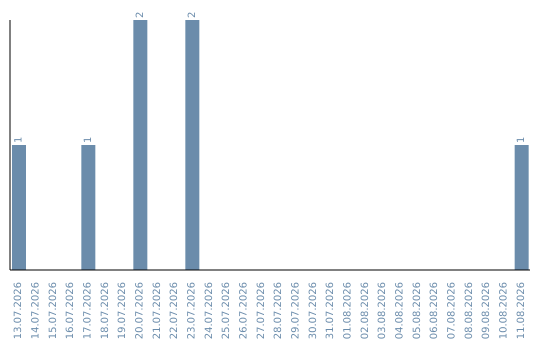 Image resolution: width=540 pixels, height=340 pixels. What do you see at coordinates (417, 311) in the screenshot?
I see `x-tick-label: 05.08.2026` at bounding box center [417, 311].